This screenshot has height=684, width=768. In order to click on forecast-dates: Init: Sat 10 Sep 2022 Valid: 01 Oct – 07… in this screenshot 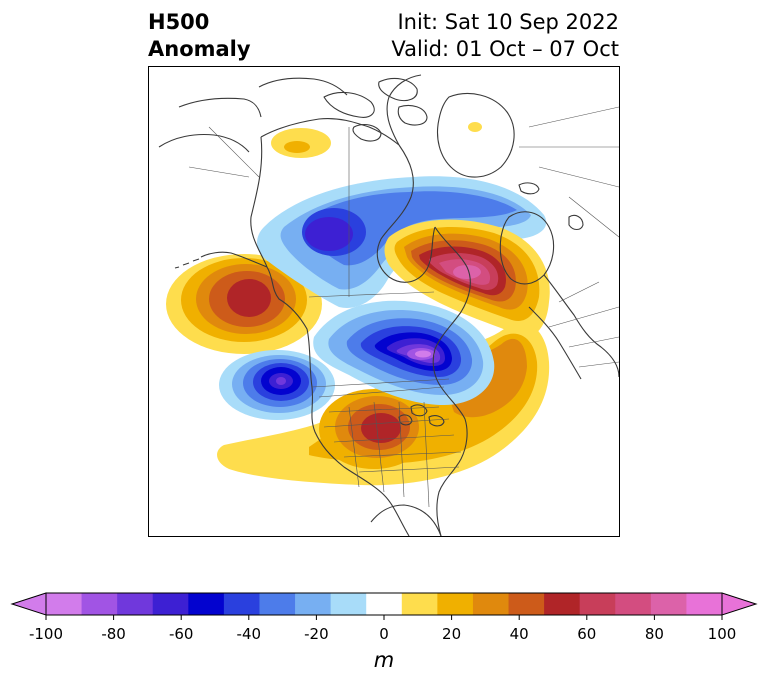, I will do `click(505, 36)`.